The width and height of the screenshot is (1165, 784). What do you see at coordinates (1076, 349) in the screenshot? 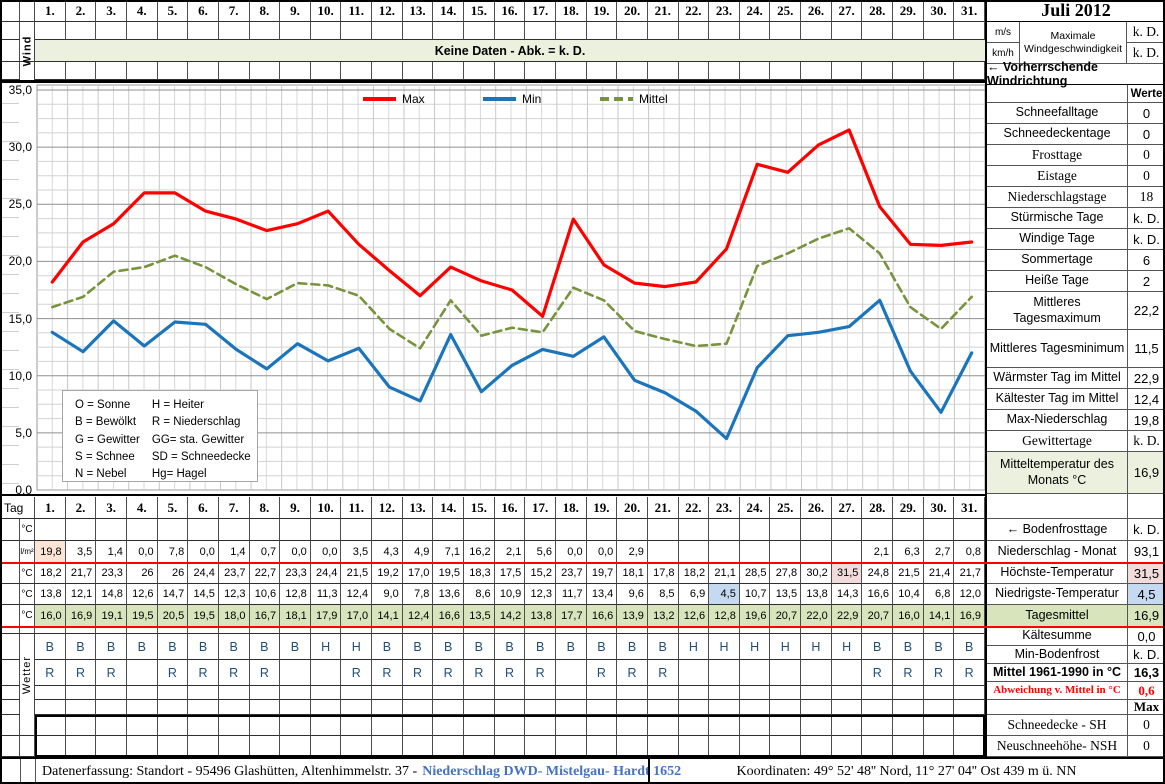
I see `stat-row-mittleres-tagesminimum: Mittleres Tagesminimum 11,5` at bounding box center [1076, 349].